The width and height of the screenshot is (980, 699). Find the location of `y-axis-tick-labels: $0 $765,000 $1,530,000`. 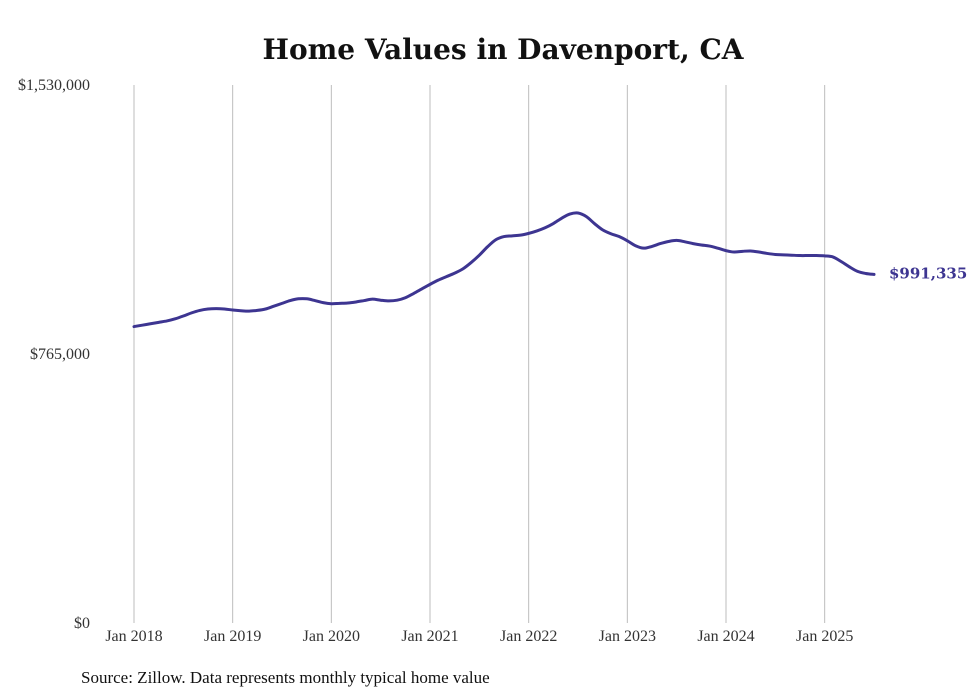

y-axis-tick-labels: $0 $765,000 $1,530,000 is located at coordinates (54, 354).